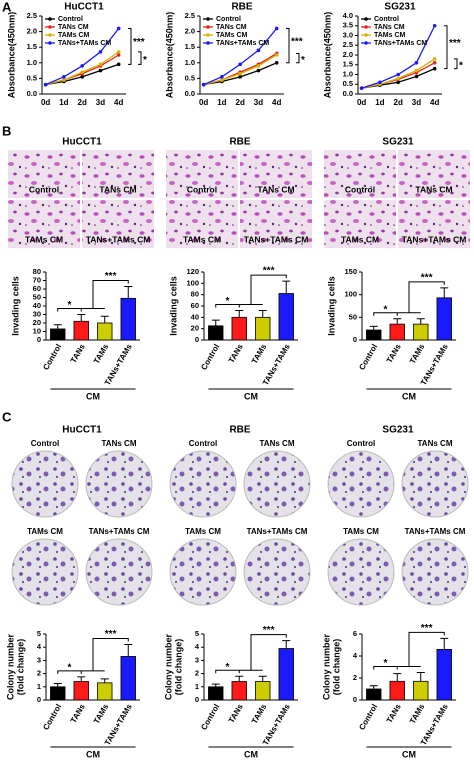 This screenshot has height=760, width=474. What do you see at coordinates (37, 271) in the screenshot?
I see `y-tick-label: 80` at bounding box center [37, 271].